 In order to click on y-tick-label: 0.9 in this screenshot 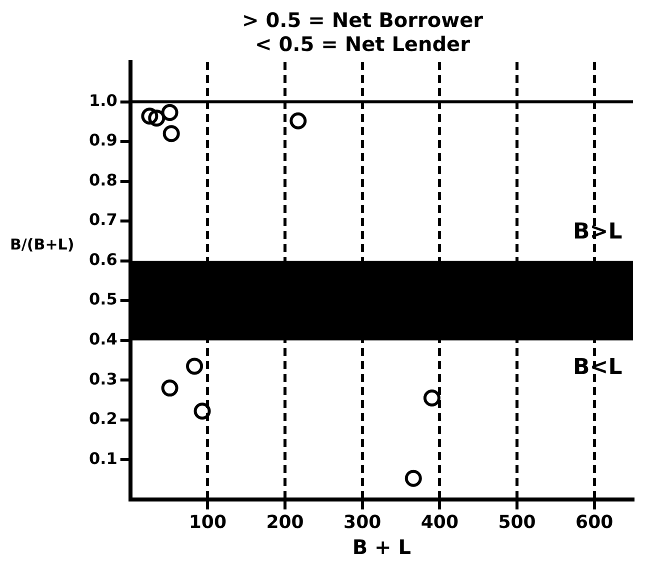, I will do `click(103, 140)`.